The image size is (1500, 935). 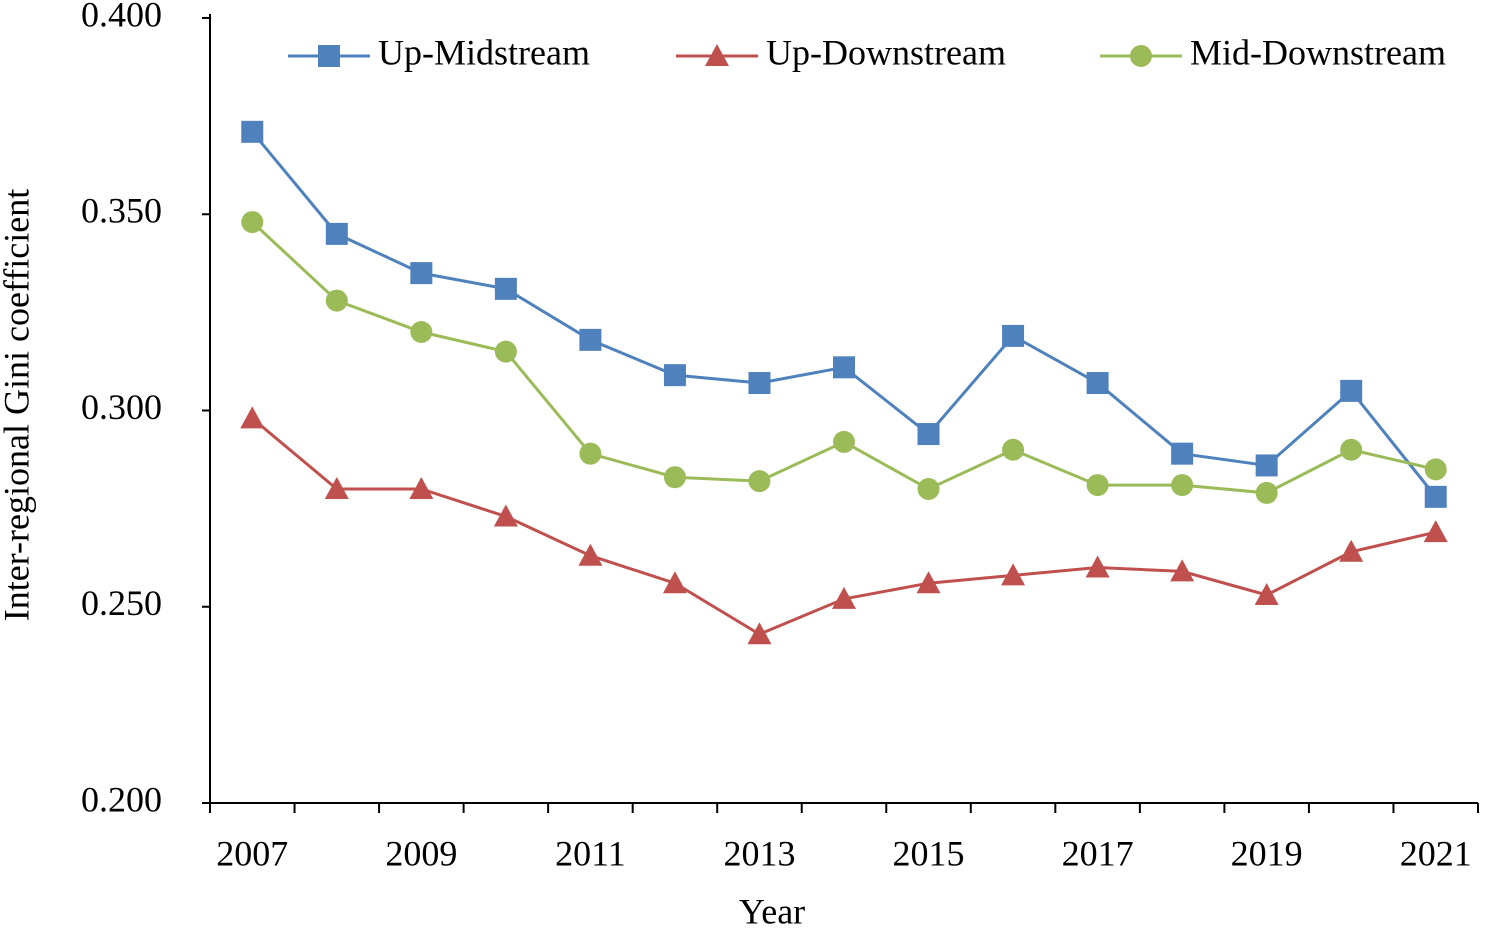 What do you see at coordinates (1436, 853) in the screenshot?
I see `x-tick-label: 2021` at bounding box center [1436, 853].